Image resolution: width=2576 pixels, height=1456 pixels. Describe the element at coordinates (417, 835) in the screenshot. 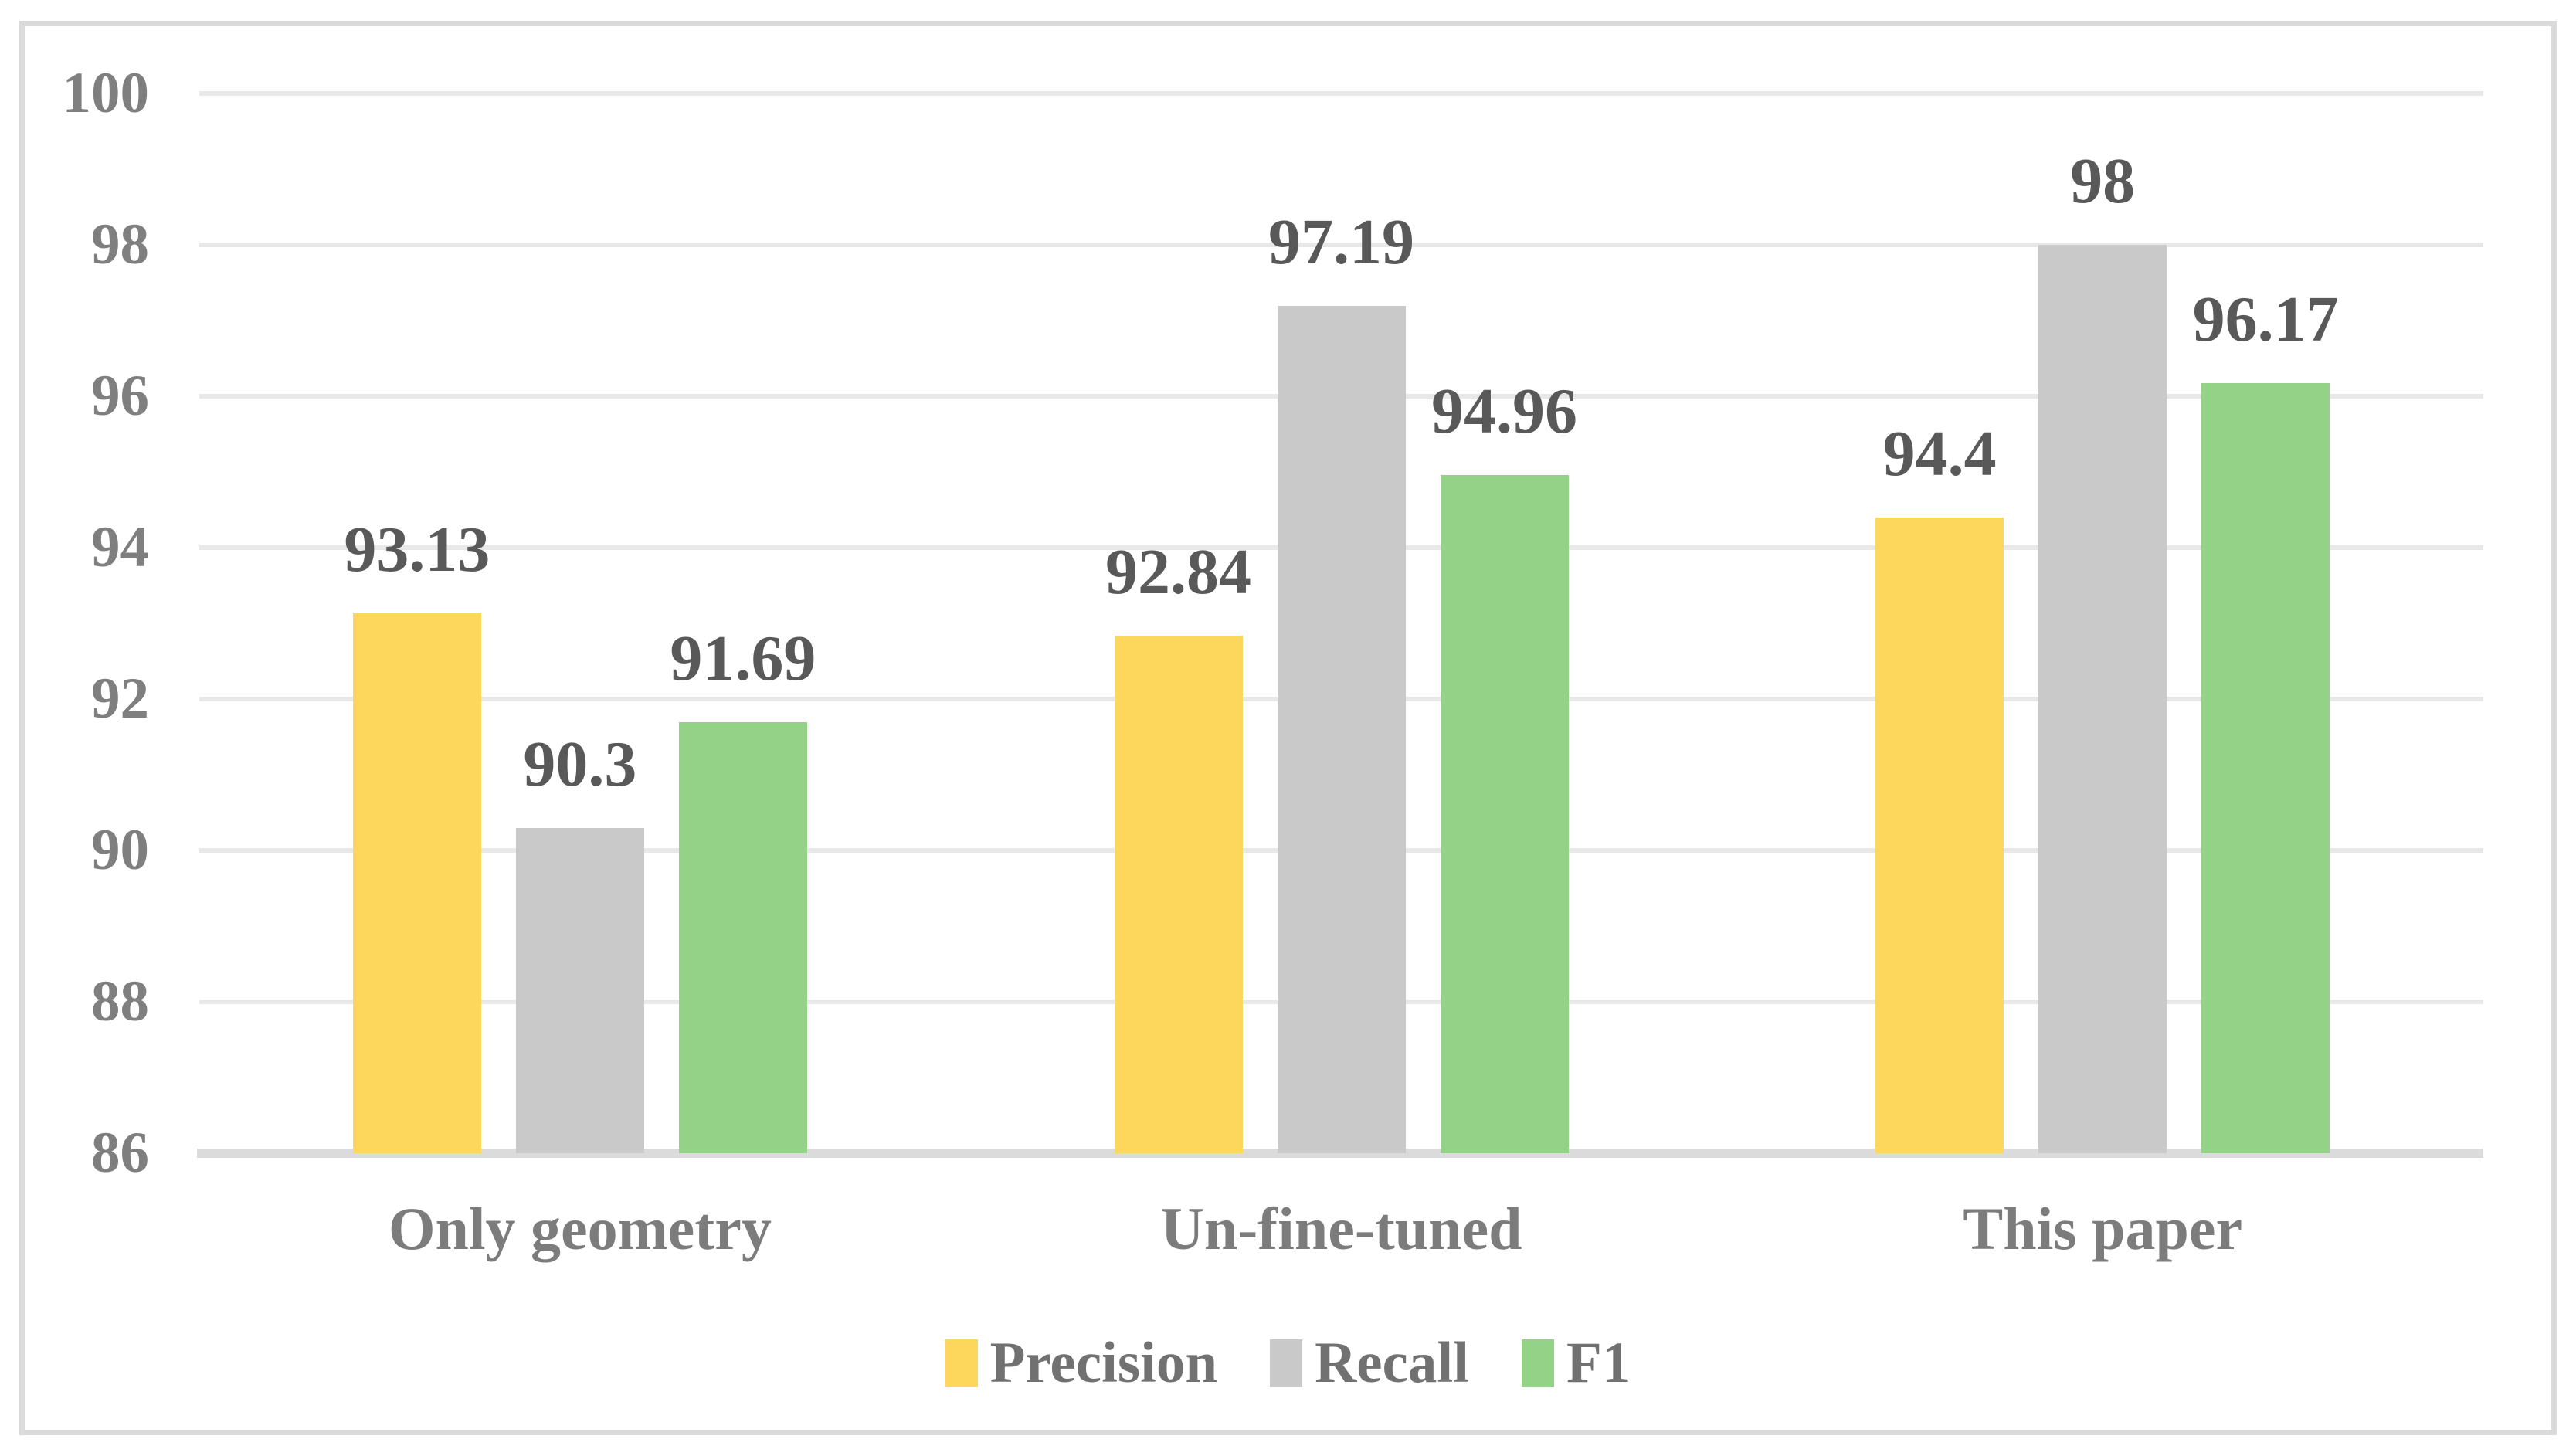

I see `bar-precision-0: 93.13` at that location.